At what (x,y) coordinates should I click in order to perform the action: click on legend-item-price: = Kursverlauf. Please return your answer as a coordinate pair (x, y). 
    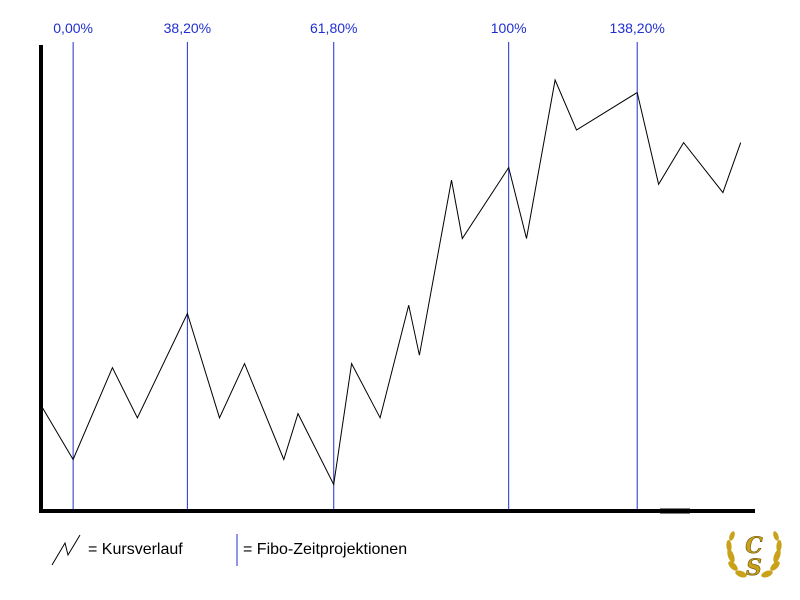
    Looking at the image, I should click on (116, 550).